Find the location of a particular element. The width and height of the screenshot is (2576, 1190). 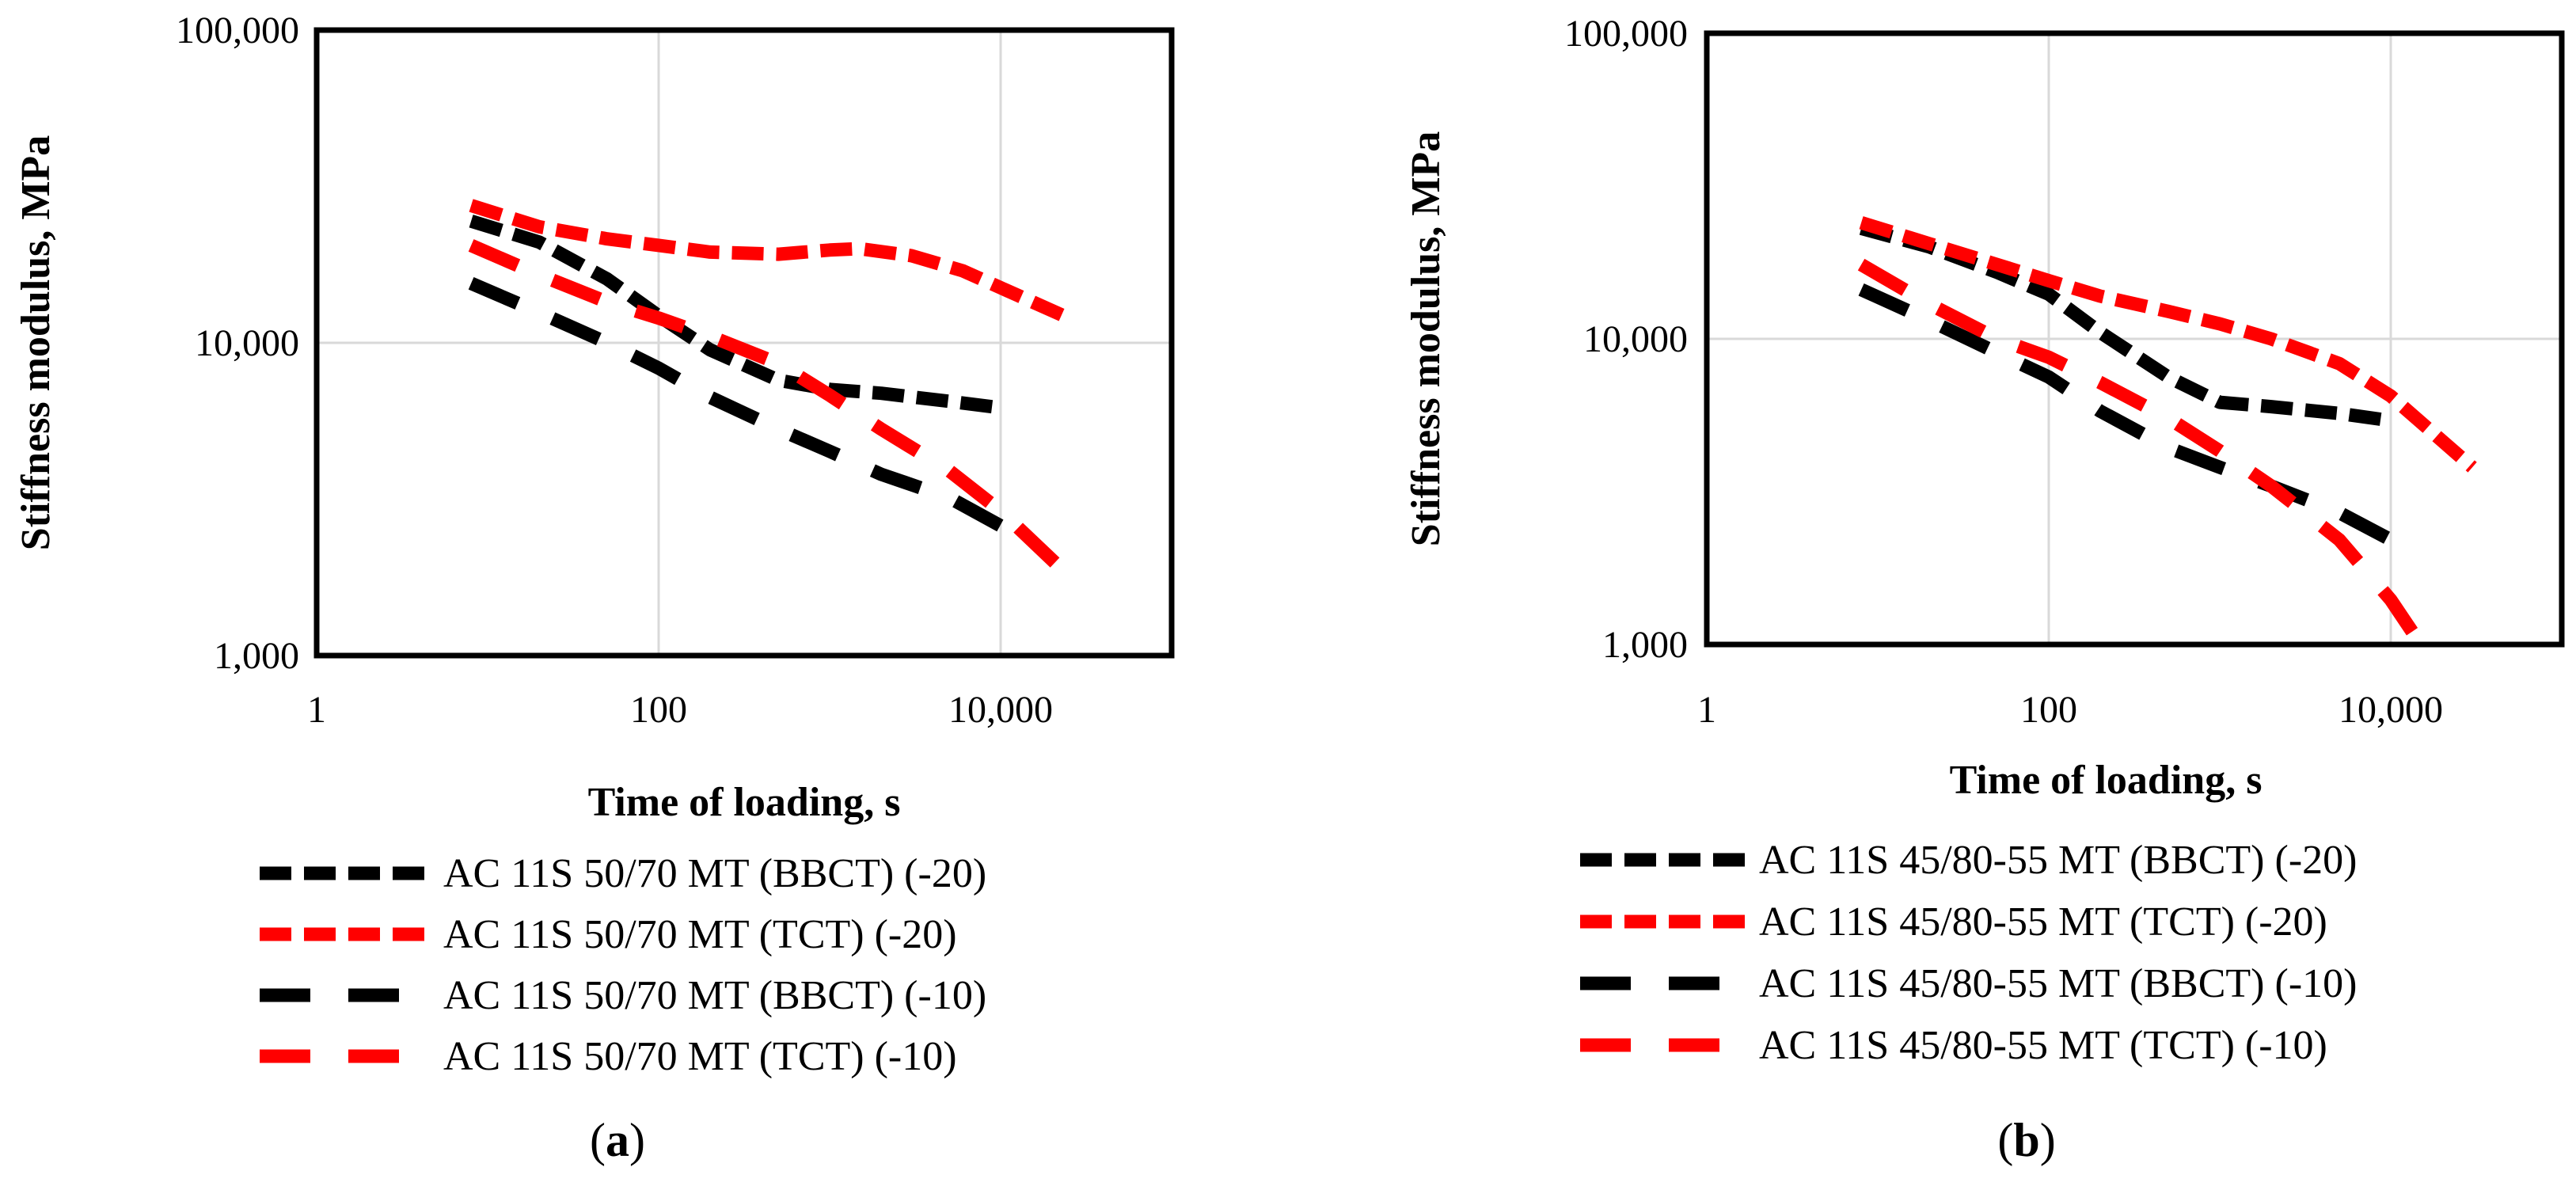

legend-label: AC 11S 50/70 MT (BBCT) (-20) is located at coordinates (714, 874).